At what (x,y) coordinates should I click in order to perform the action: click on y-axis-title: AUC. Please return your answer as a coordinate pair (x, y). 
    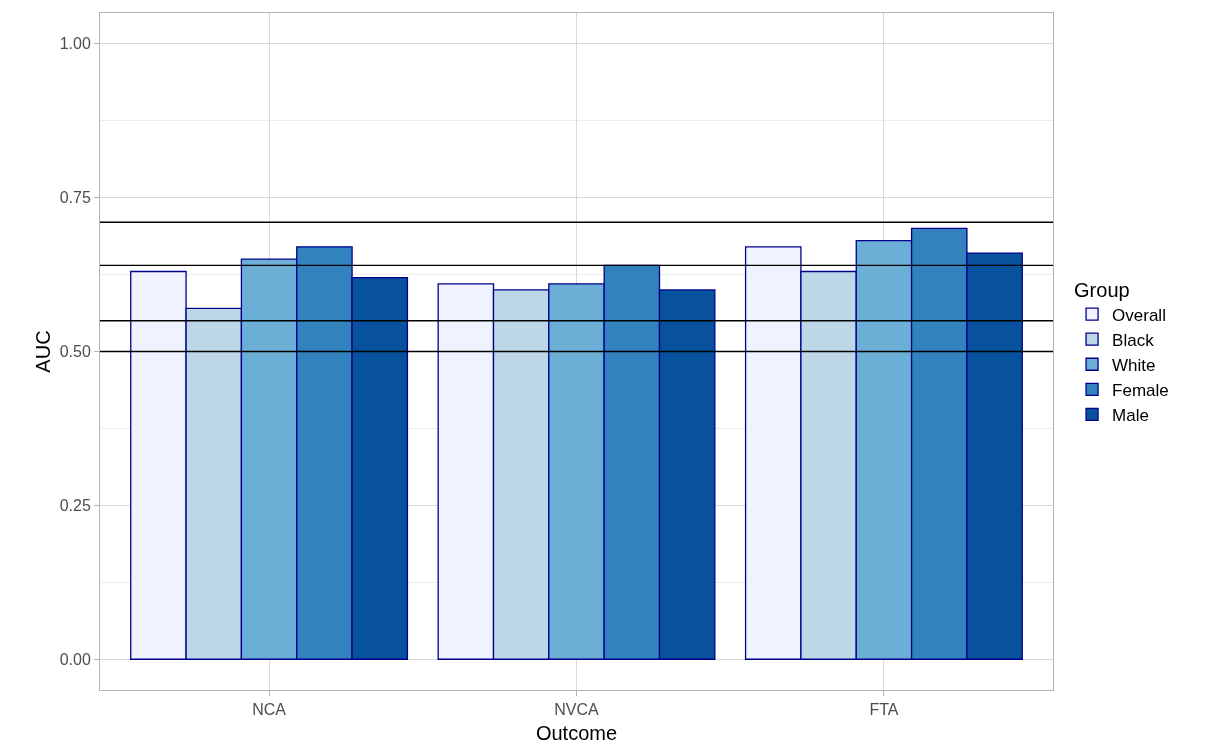
    Looking at the image, I should click on (43, 351).